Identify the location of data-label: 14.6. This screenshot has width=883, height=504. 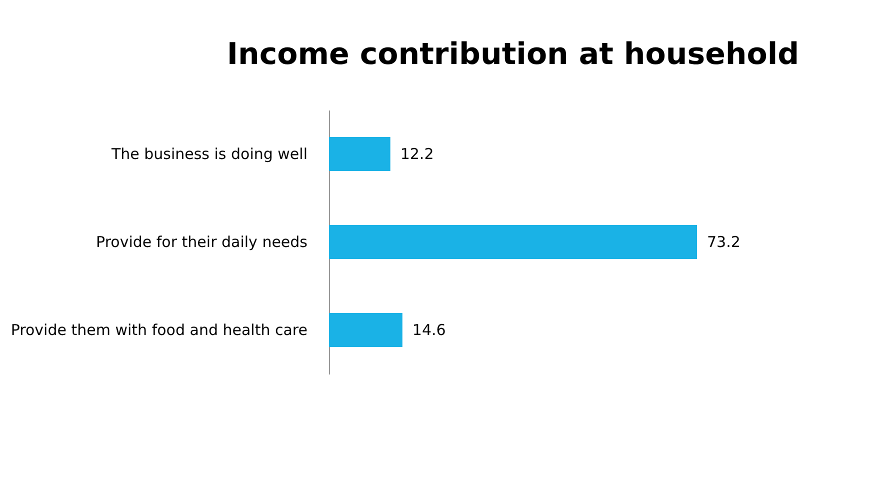
(429, 330).